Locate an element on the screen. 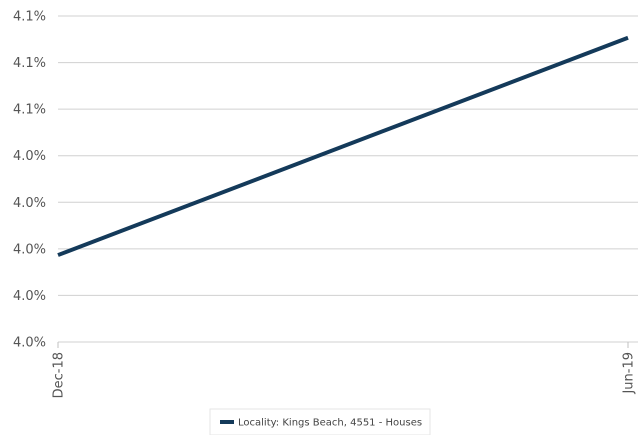 This screenshot has width=639, height=435. x-tick-label: Jun-19 is located at coordinates (629, 373).